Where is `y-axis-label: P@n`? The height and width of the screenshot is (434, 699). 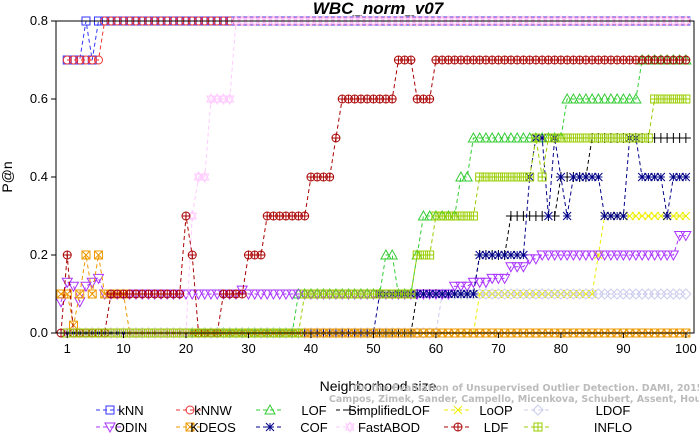 y-axis-label: P@n is located at coordinates (7, 176).